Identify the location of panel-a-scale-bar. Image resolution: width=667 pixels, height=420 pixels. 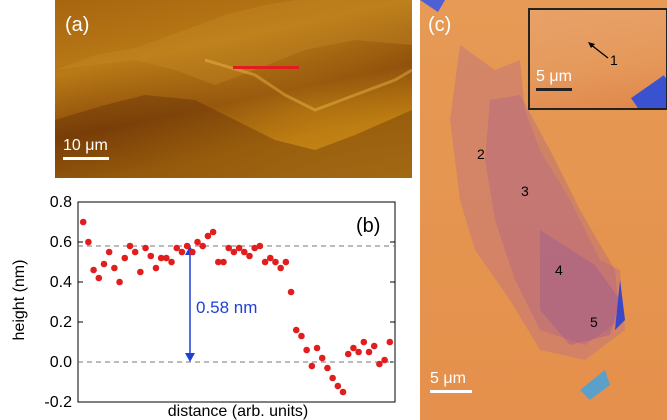
(86, 158).